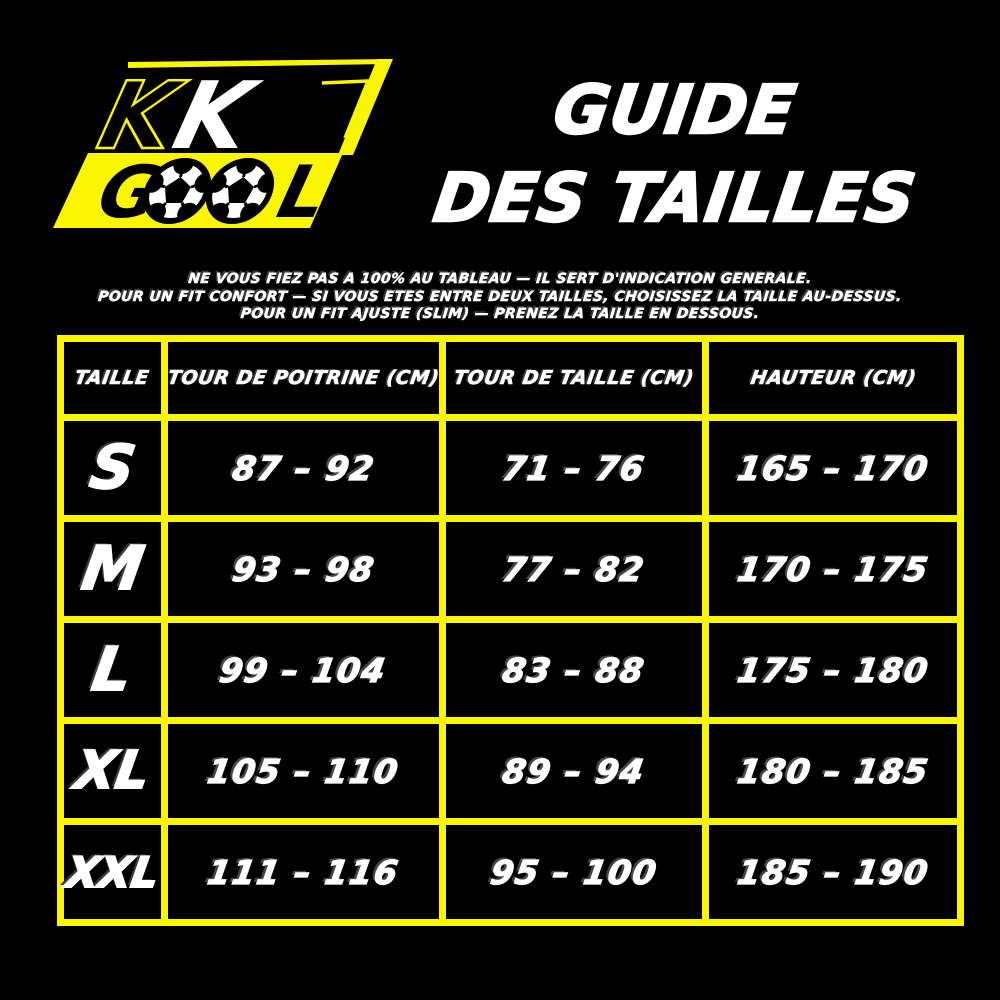 The height and width of the screenshot is (1000, 1000). I want to click on title-line-1: GUIDE, so click(675, 110).